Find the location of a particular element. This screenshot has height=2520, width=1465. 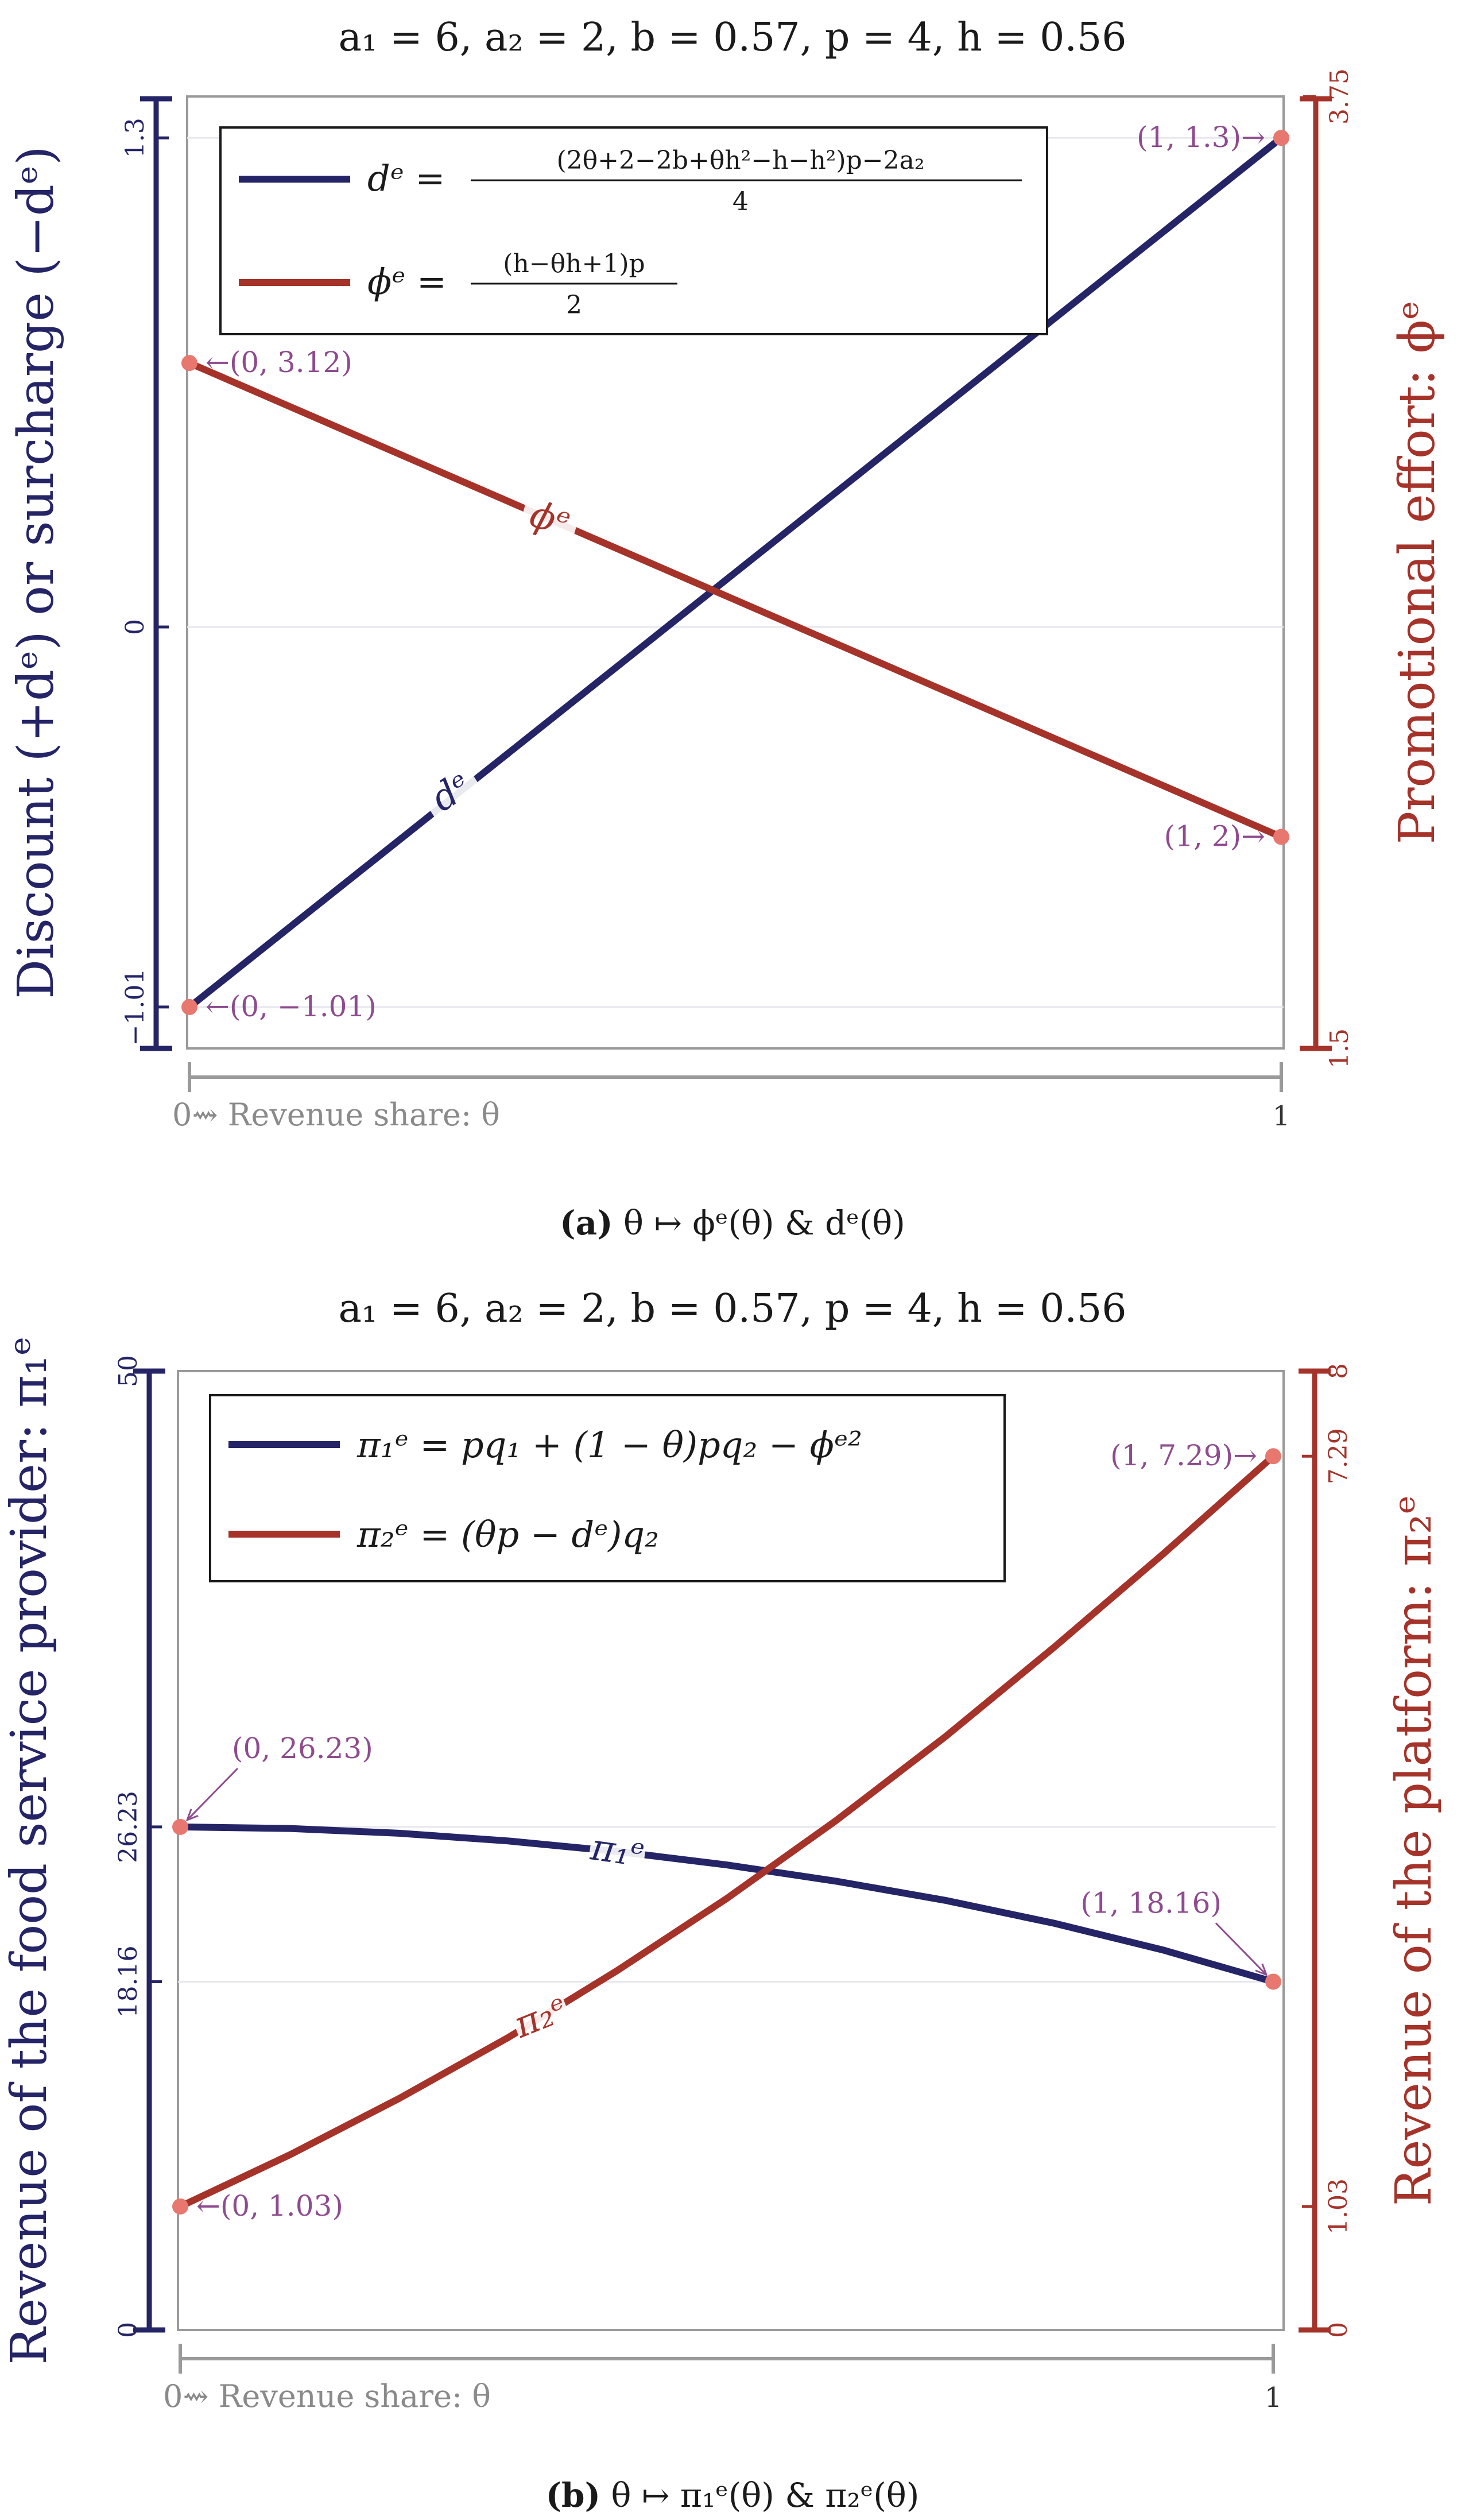

panel-a-x-tick-1: 1 is located at coordinates (1281, 1116).